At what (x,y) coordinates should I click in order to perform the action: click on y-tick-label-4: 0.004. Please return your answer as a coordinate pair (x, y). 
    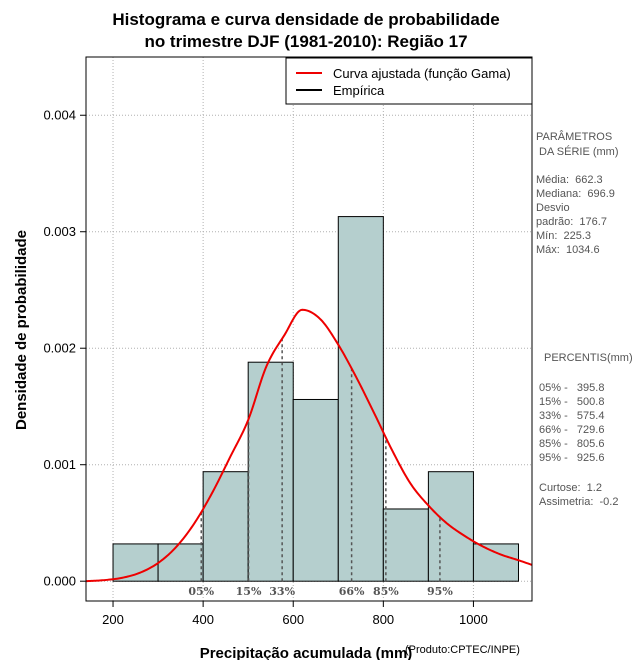
    Looking at the image, I should click on (59, 115).